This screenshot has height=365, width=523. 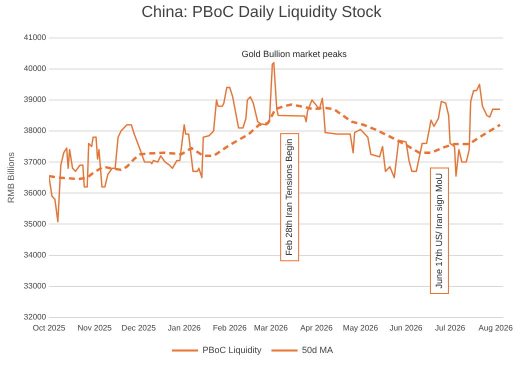 What do you see at coordinates (261, 13) in the screenshot?
I see `chart-title: China: PBoC Daily Liquidity Stock` at bounding box center [261, 13].